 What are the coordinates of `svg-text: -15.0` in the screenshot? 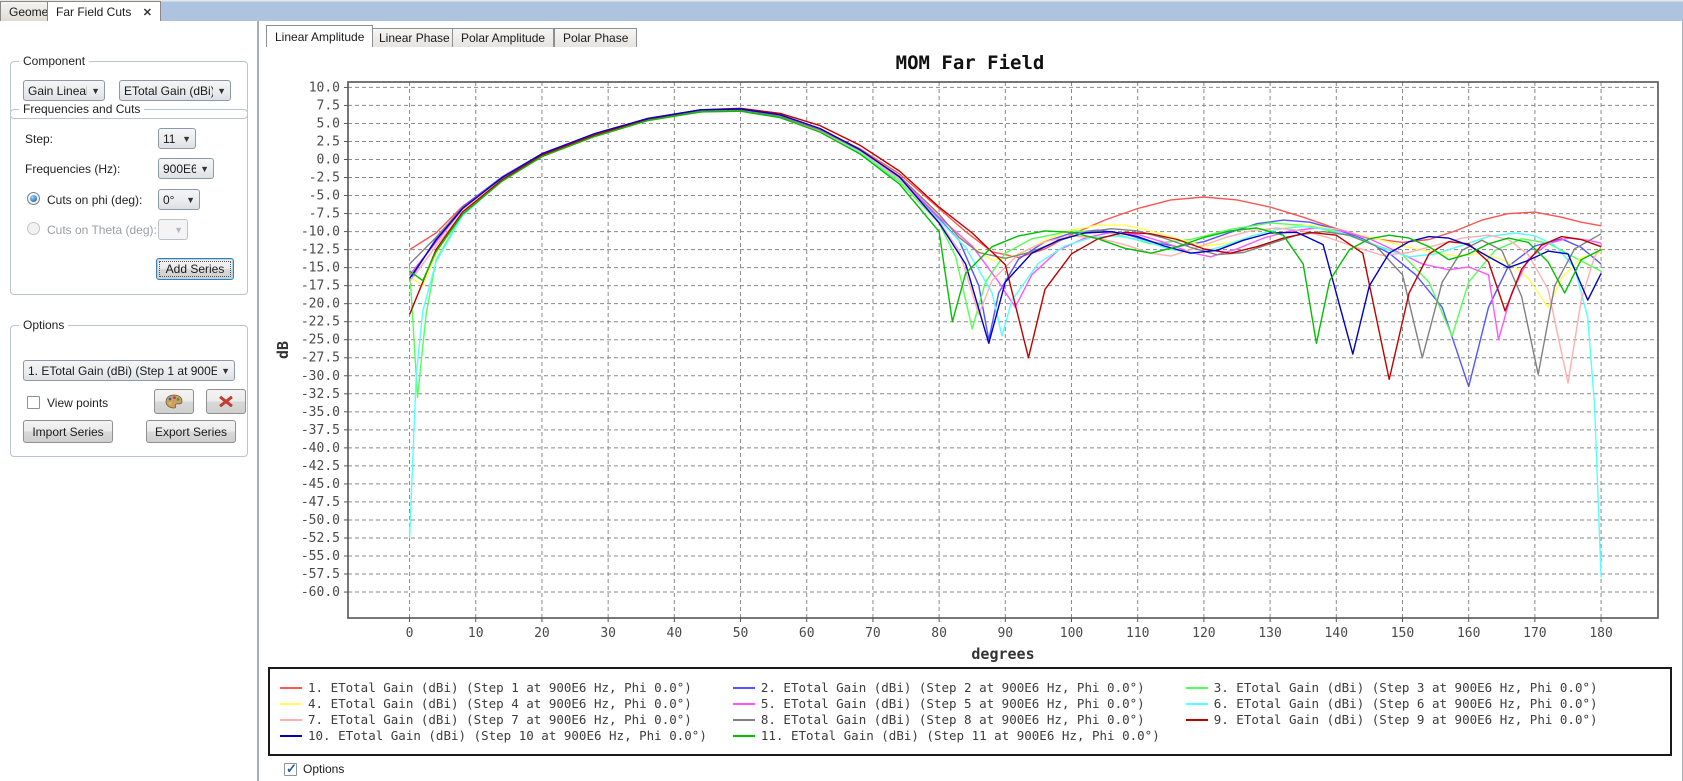 It's located at (320, 268).